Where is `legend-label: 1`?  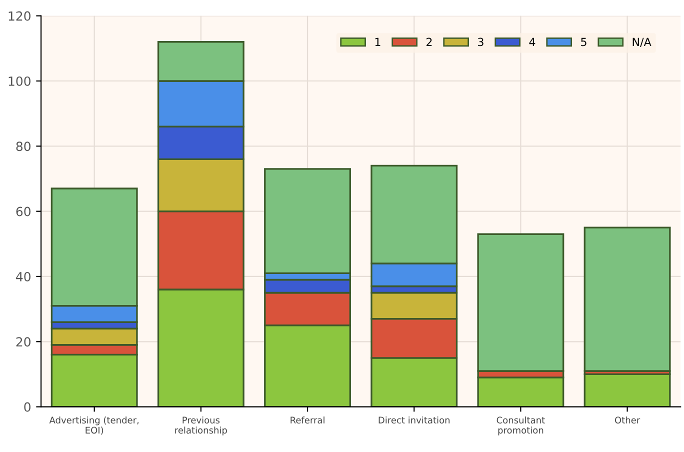
legend-label: 1 is located at coordinates (377, 42).